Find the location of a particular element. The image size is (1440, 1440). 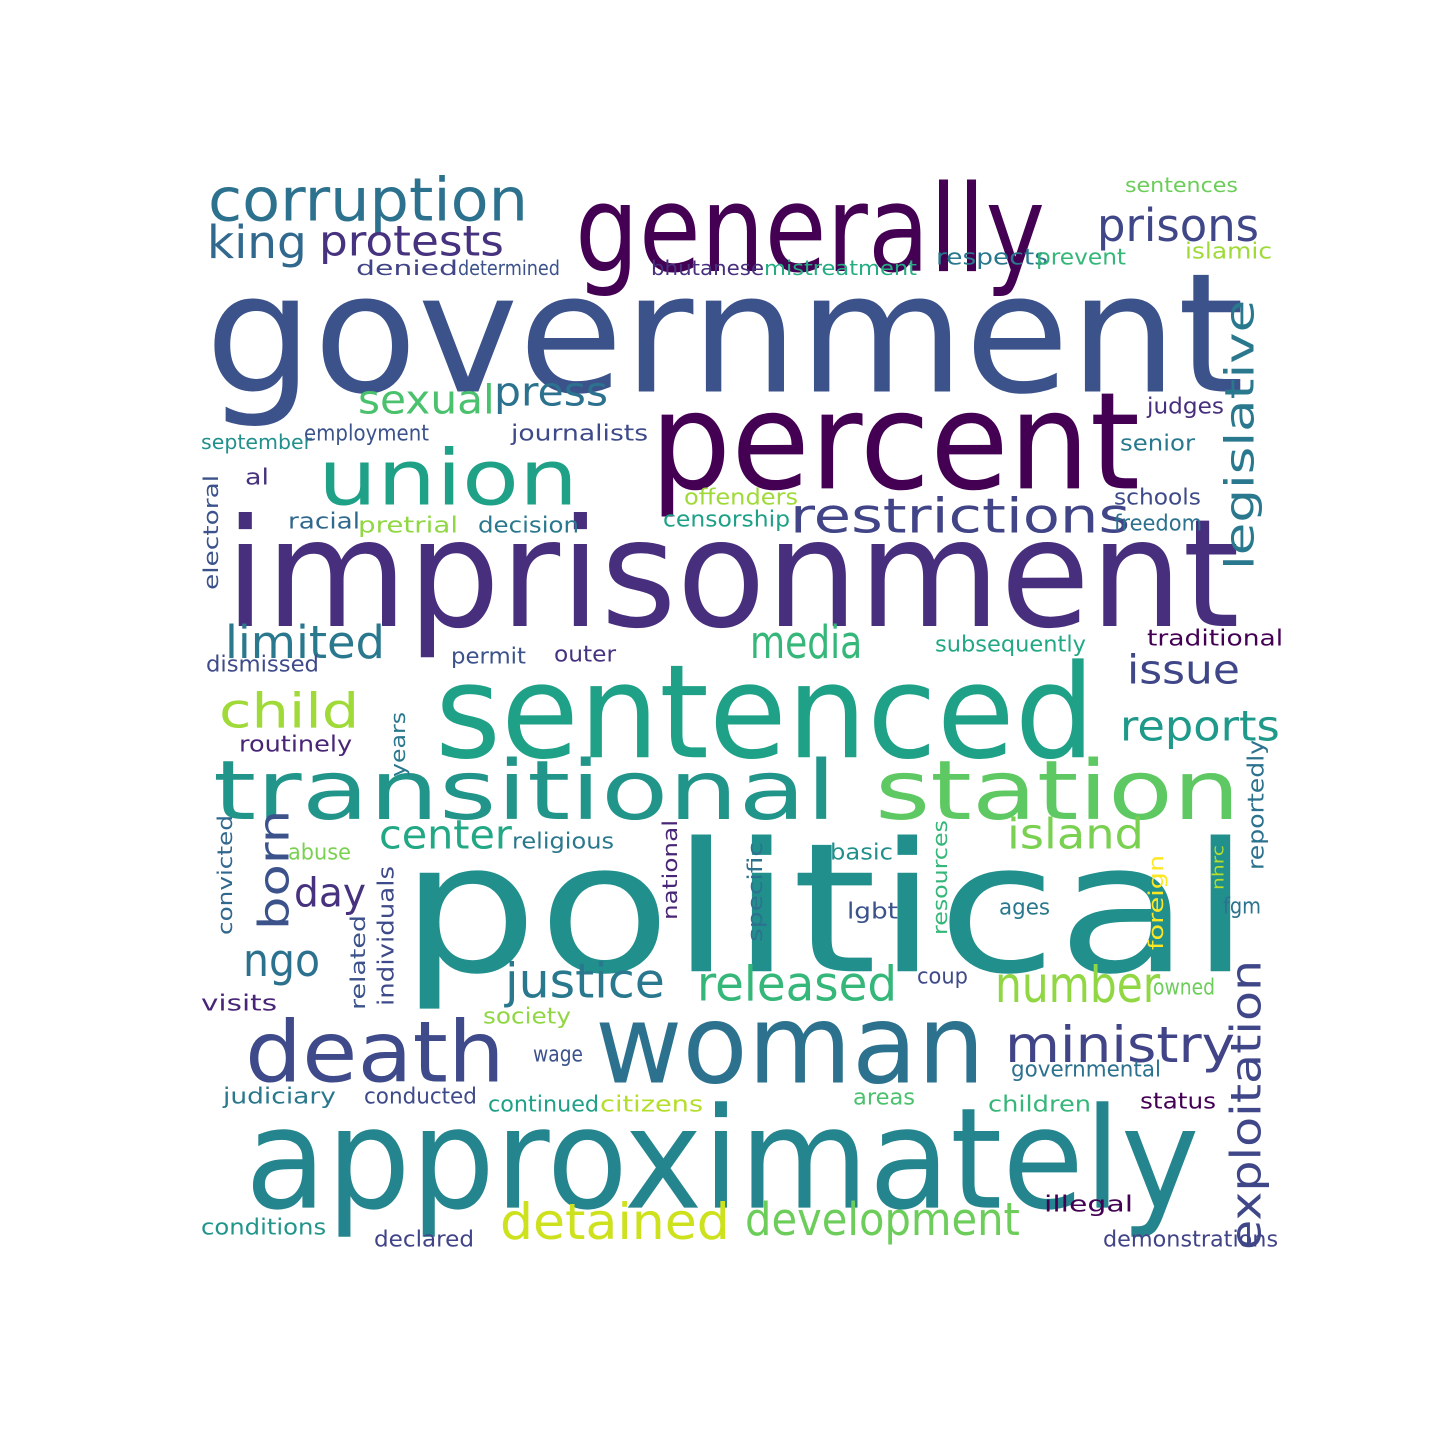

cloud-word: visits is located at coordinates (239, 1003).